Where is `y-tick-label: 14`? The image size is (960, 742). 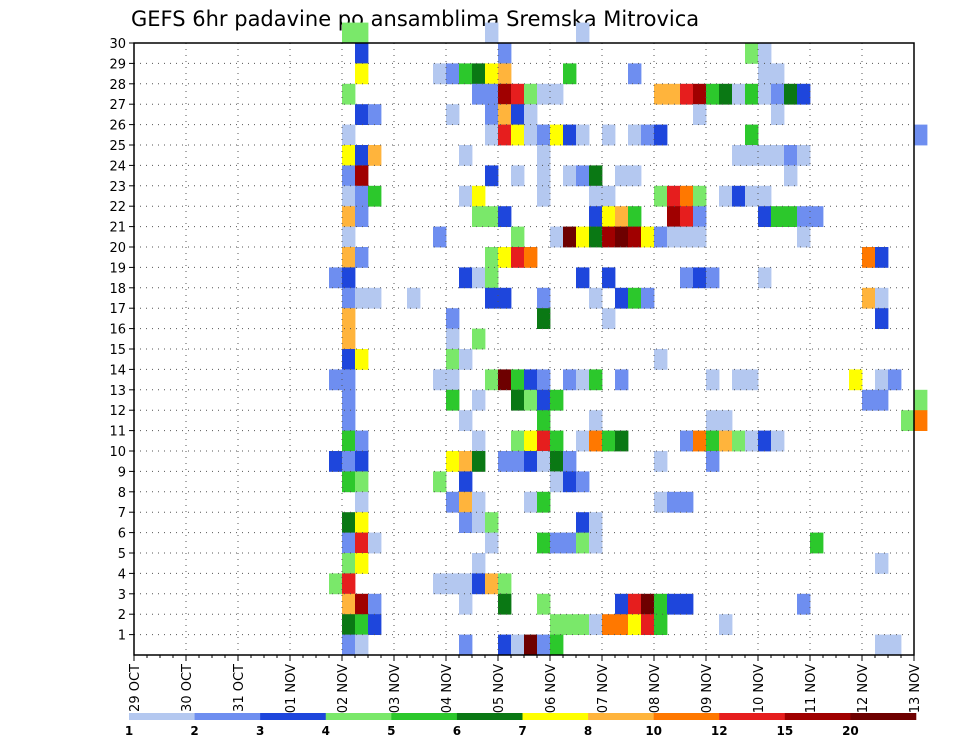
y-tick-label: 14 is located at coordinates (117, 370).